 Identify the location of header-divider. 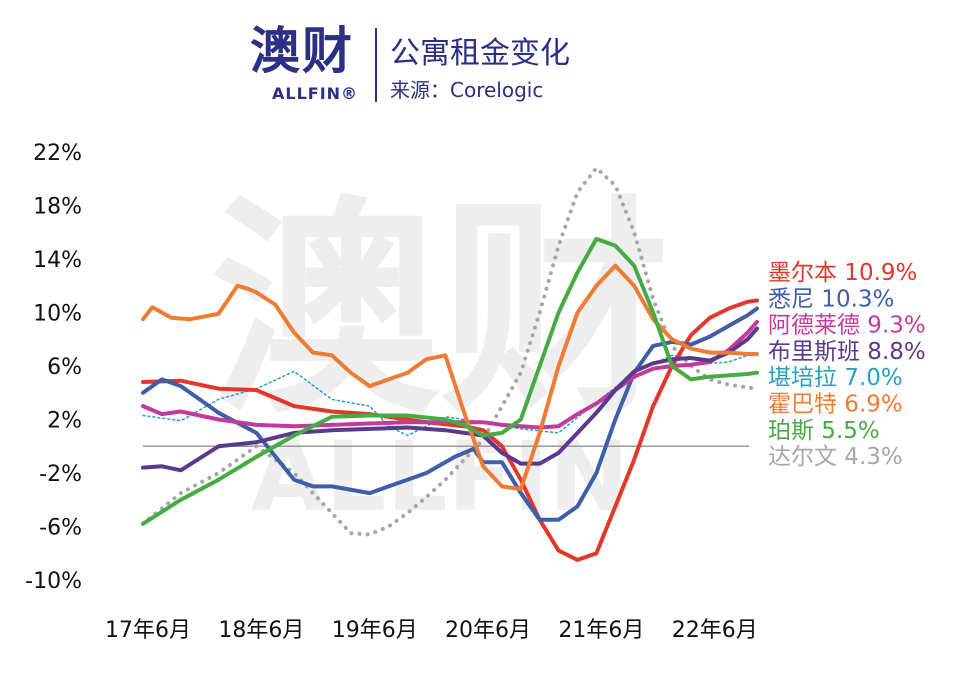
(376, 65).